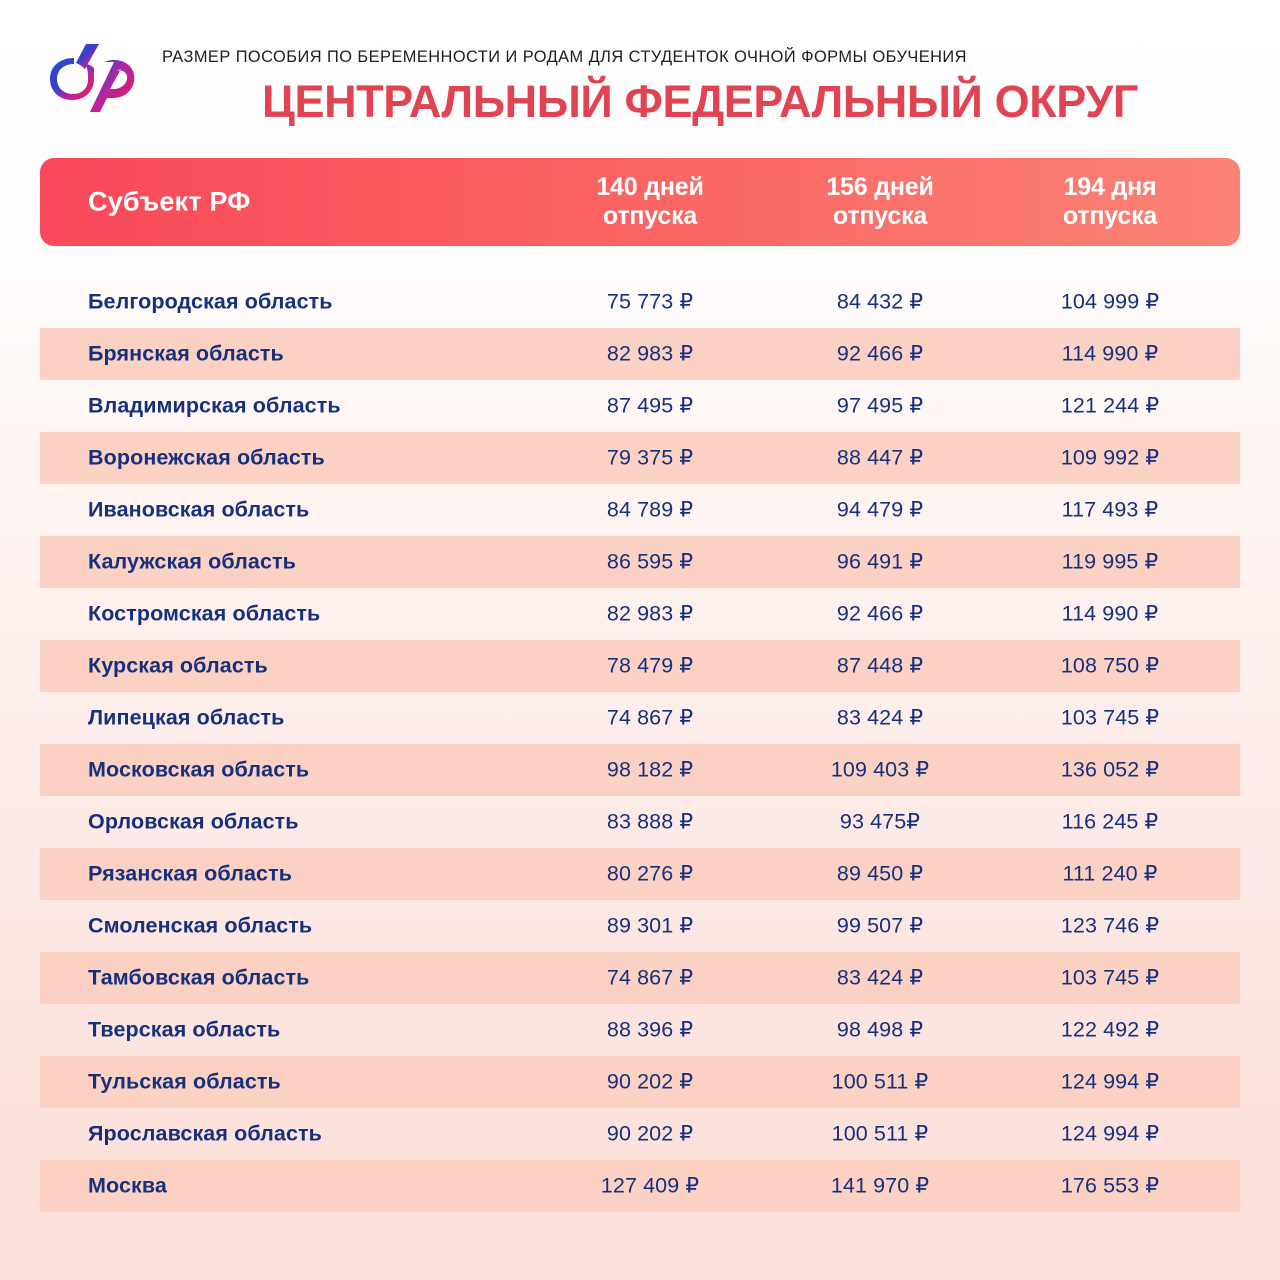 The image size is (1280, 1280). Describe the element at coordinates (1110, 561) in the screenshot. I see `cell-d194: 119 995 ₽` at that location.